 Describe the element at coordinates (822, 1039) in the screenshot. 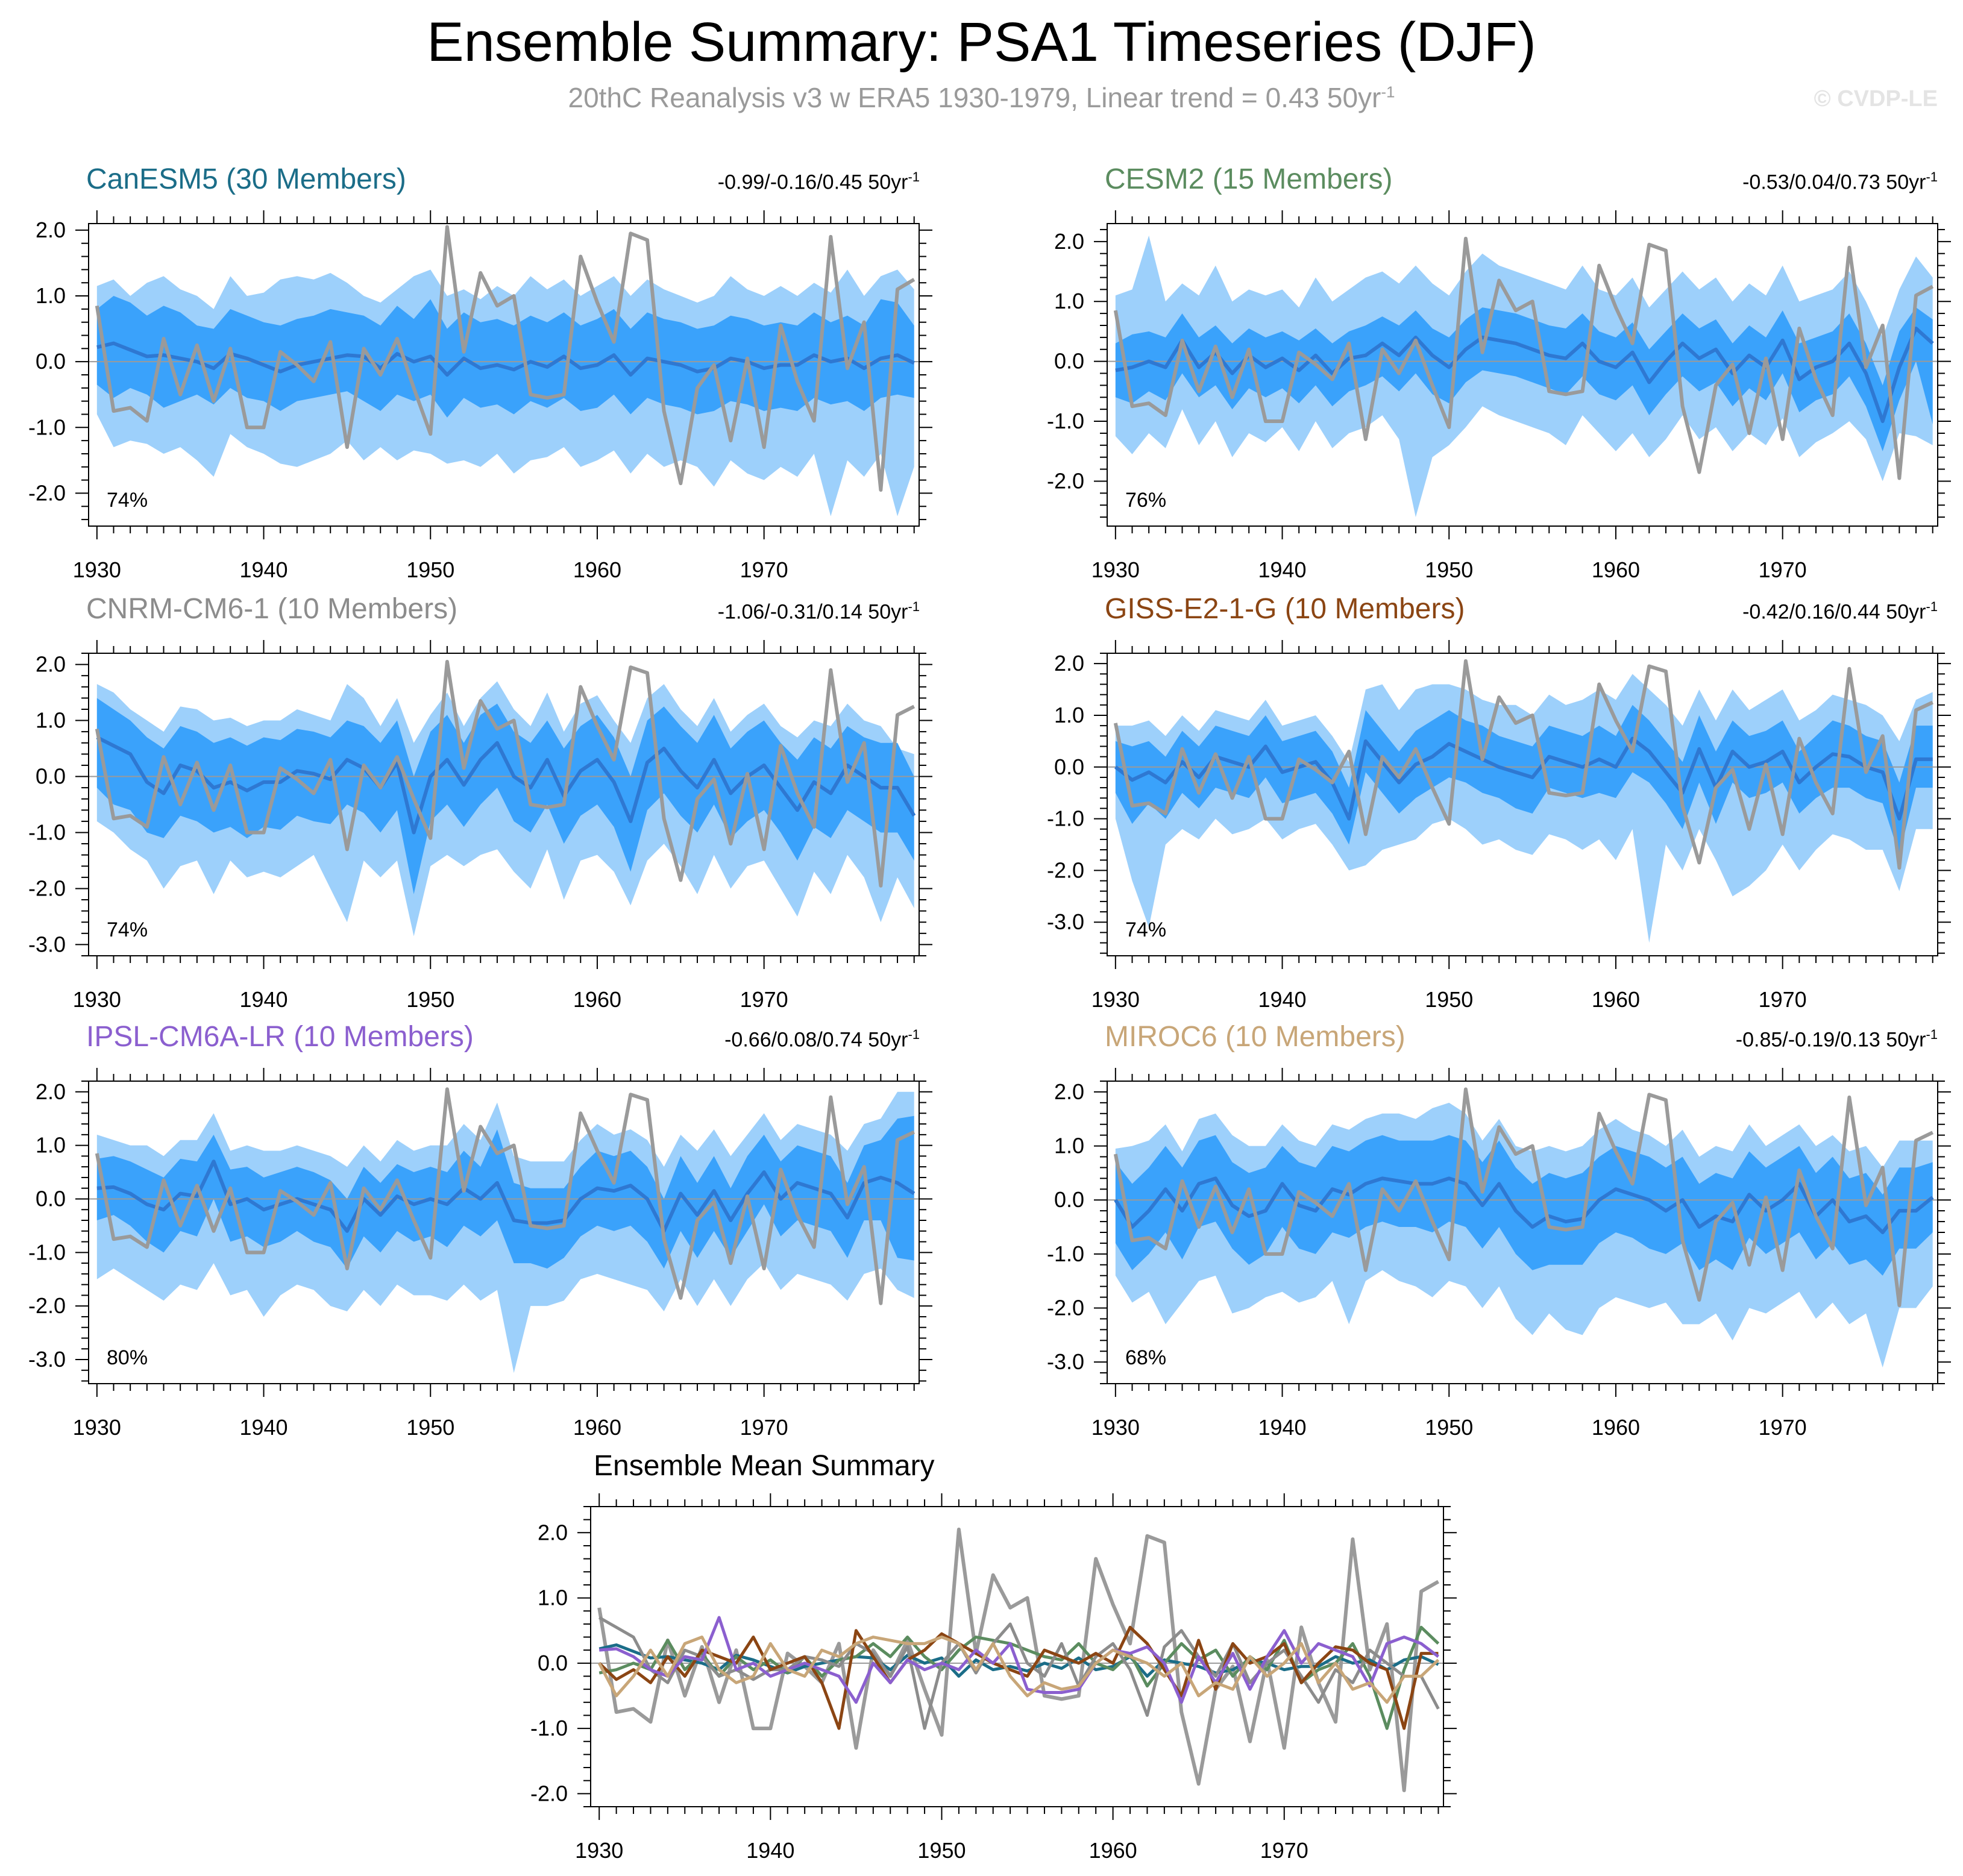

I see `panel-trend-ipsl: -0.66/0.08/0.74 50yr-1` at that location.